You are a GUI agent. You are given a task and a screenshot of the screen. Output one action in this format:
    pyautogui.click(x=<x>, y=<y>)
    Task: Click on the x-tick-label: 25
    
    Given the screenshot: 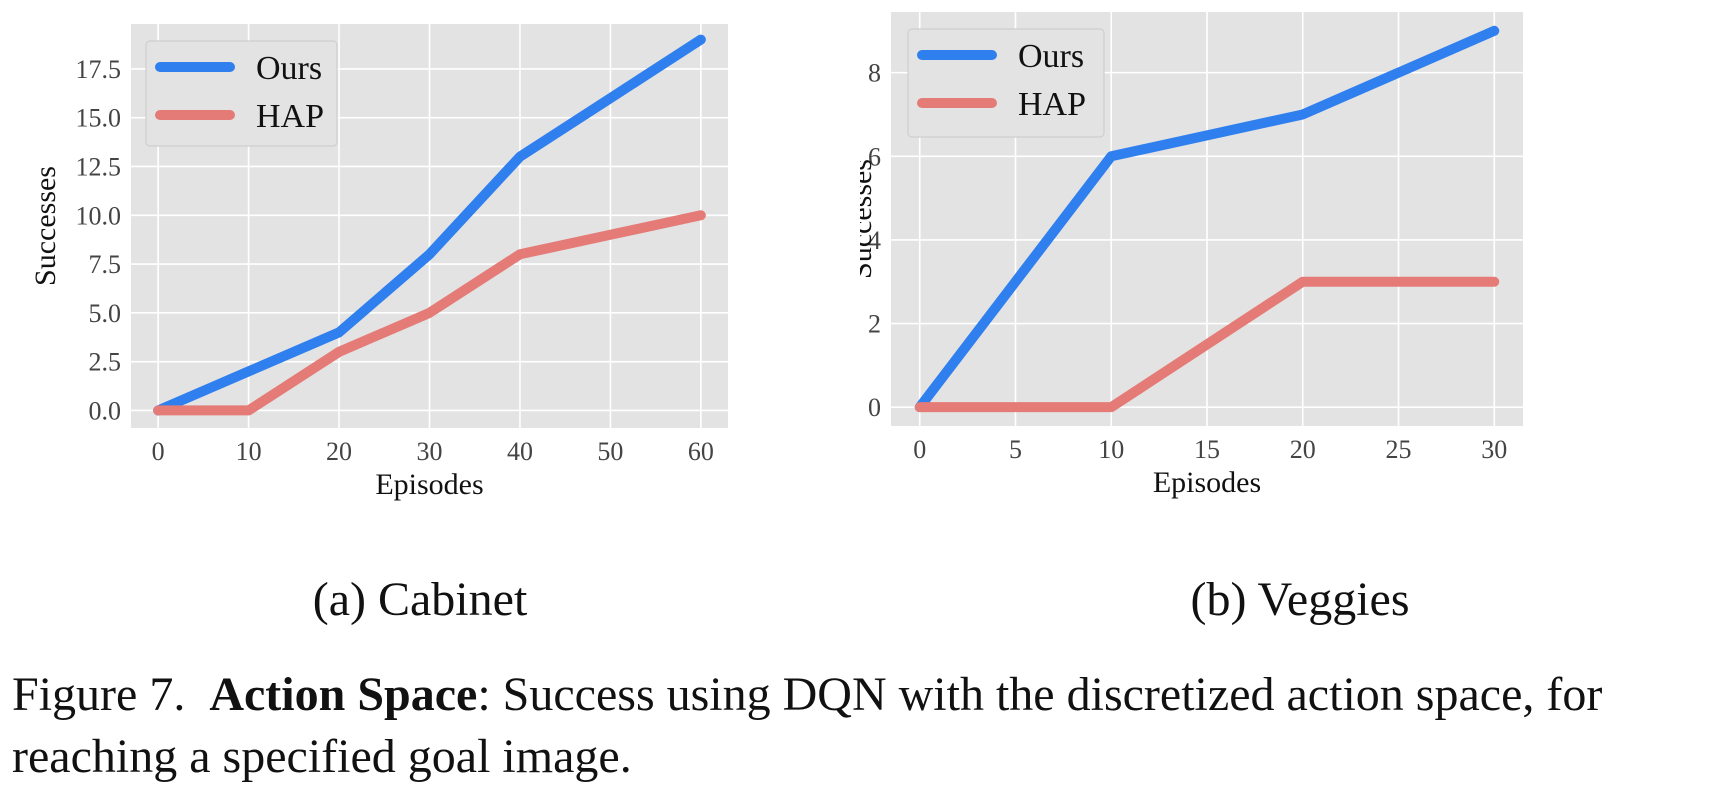 What is the action you would take?
    pyautogui.click(x=1399, y=449)
    